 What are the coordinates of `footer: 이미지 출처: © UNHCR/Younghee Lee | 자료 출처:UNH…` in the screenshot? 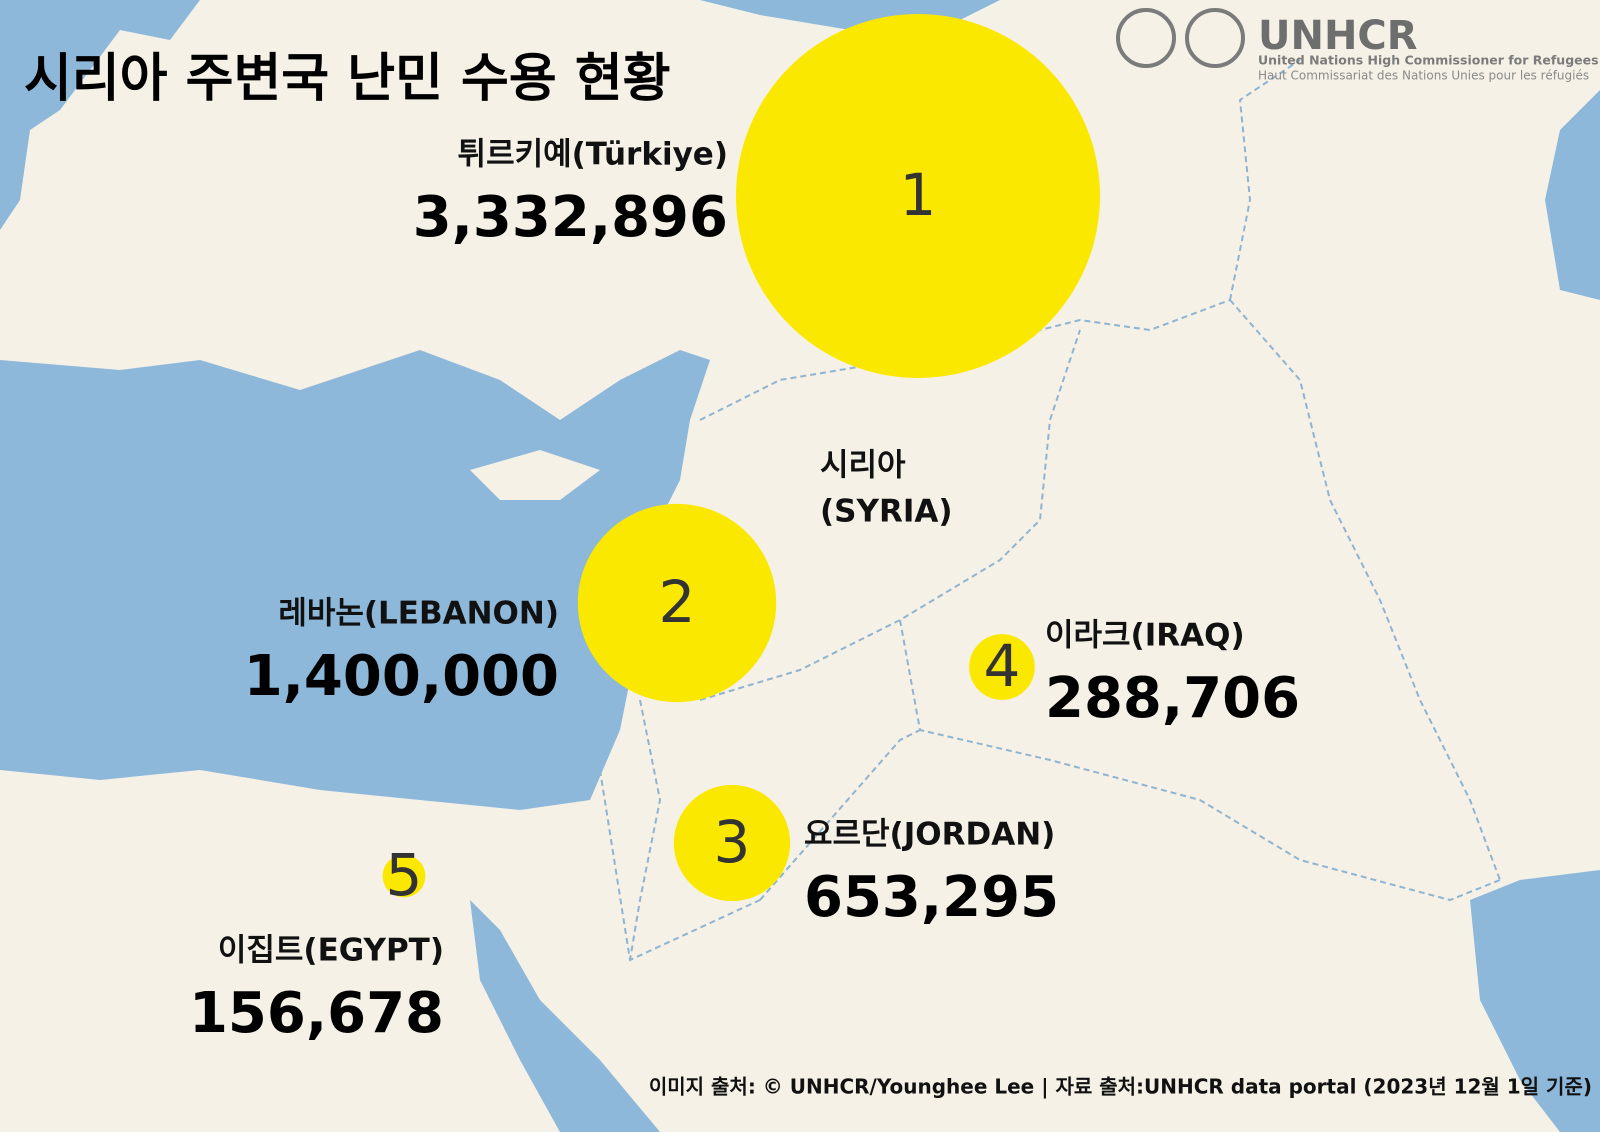 It's located at (1120, 1087).